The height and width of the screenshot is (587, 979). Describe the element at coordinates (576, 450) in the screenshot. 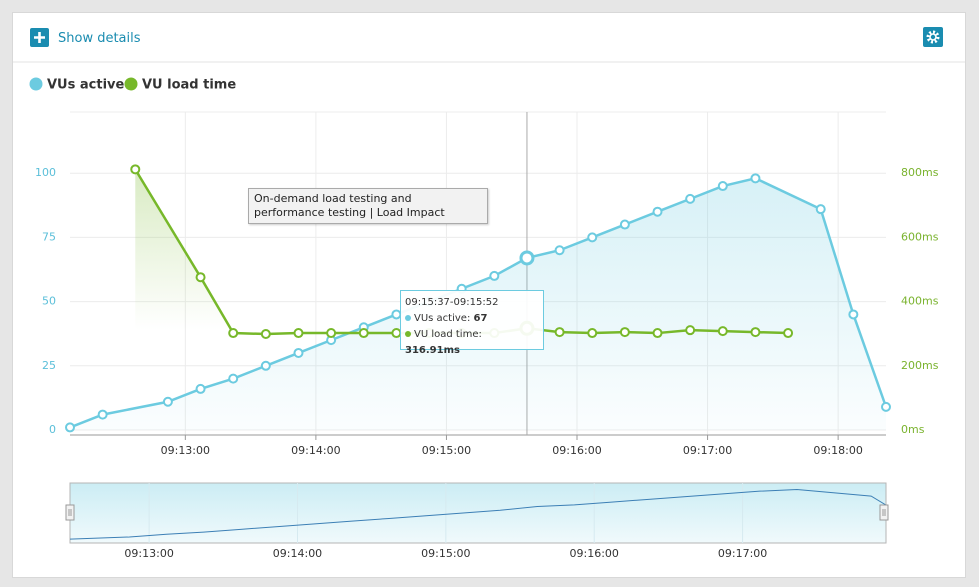

I see `x-tick-label: 09:16:00` at that location.